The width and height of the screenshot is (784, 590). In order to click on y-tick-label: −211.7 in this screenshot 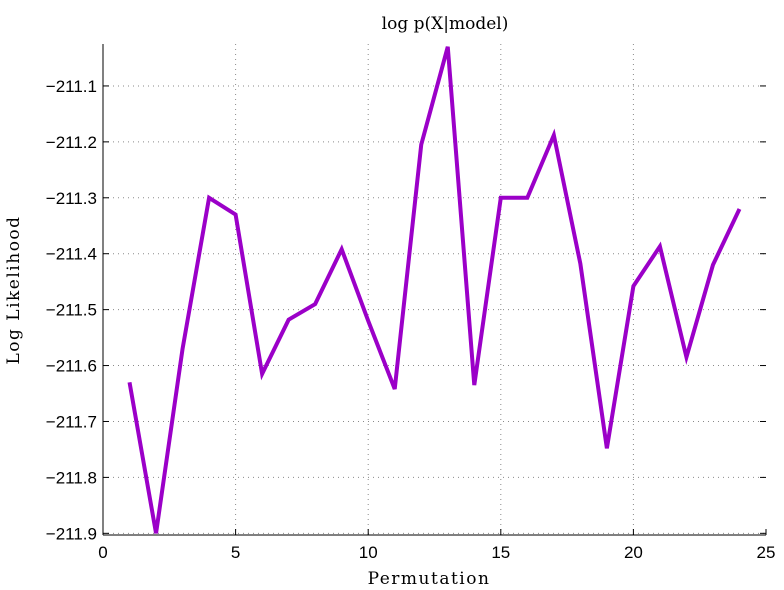, I will do `click(71, 421)`.